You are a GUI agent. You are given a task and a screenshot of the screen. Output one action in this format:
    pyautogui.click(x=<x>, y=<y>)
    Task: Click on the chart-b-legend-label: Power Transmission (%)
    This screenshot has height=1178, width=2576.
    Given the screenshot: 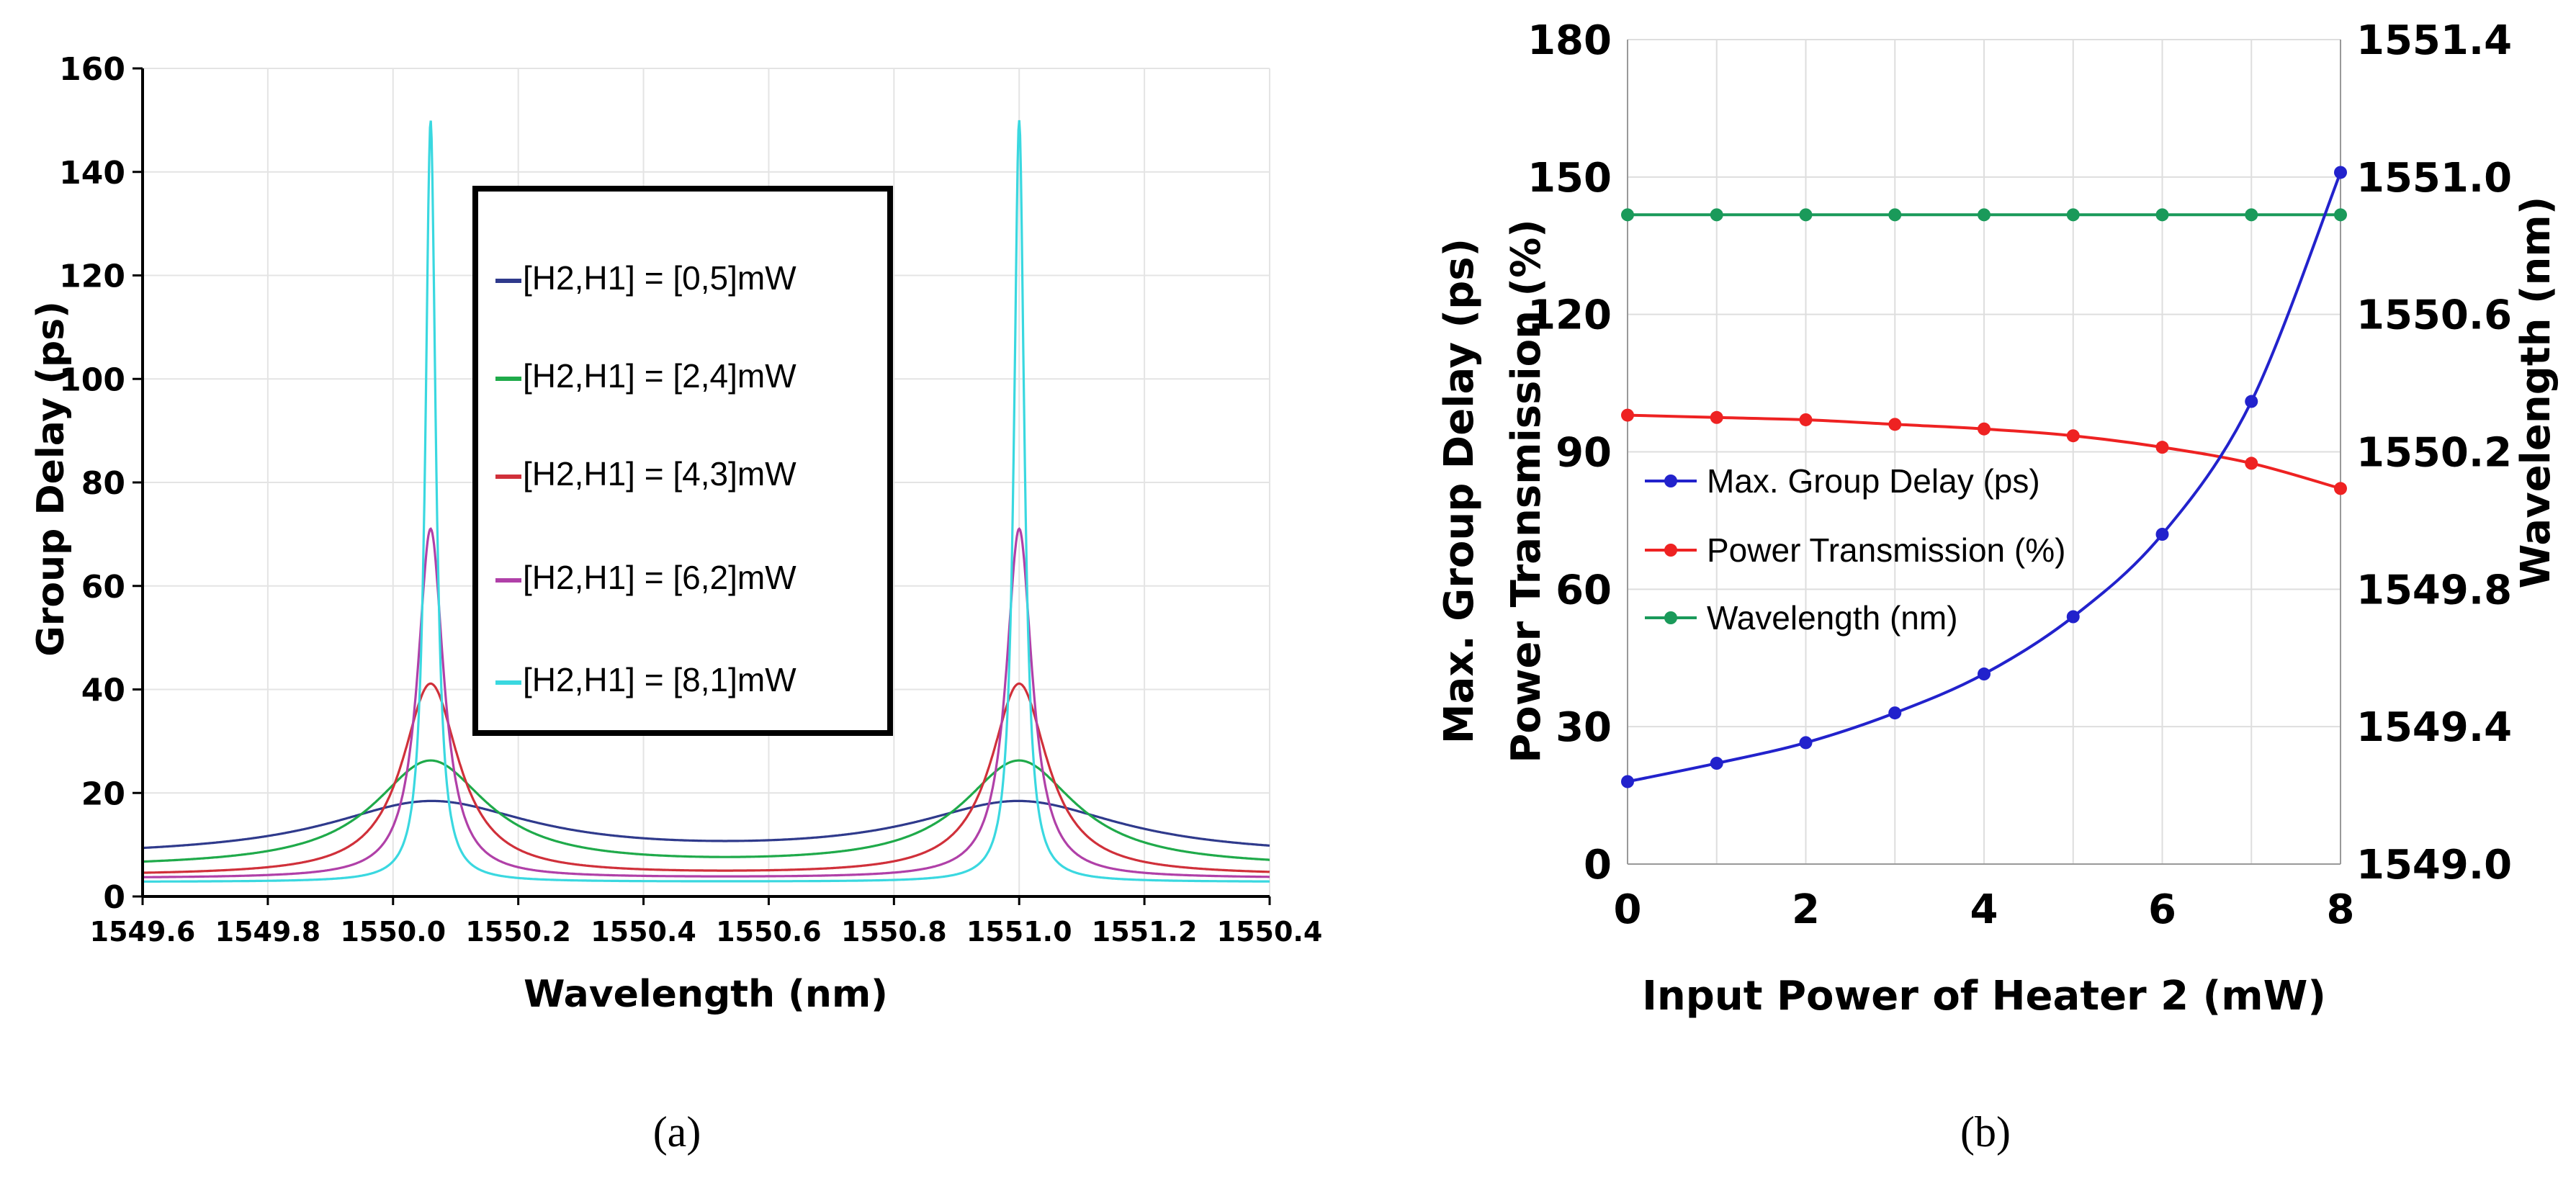 What is the action you would take?
    pyautogui.click(x=1886, y=550)
    